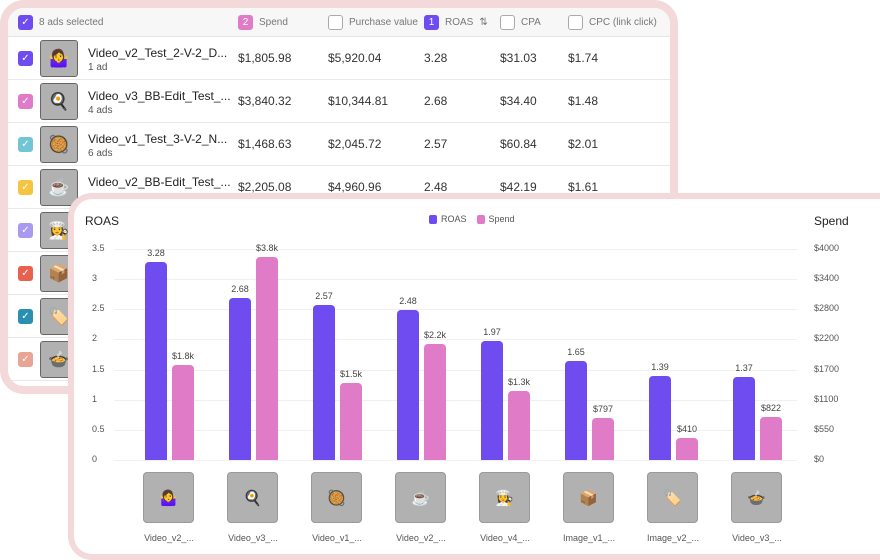  What do you see at coordinates (383, 22) in the screenshot?
I see `column-label: Purchase value` at bounding box center [383, 22].